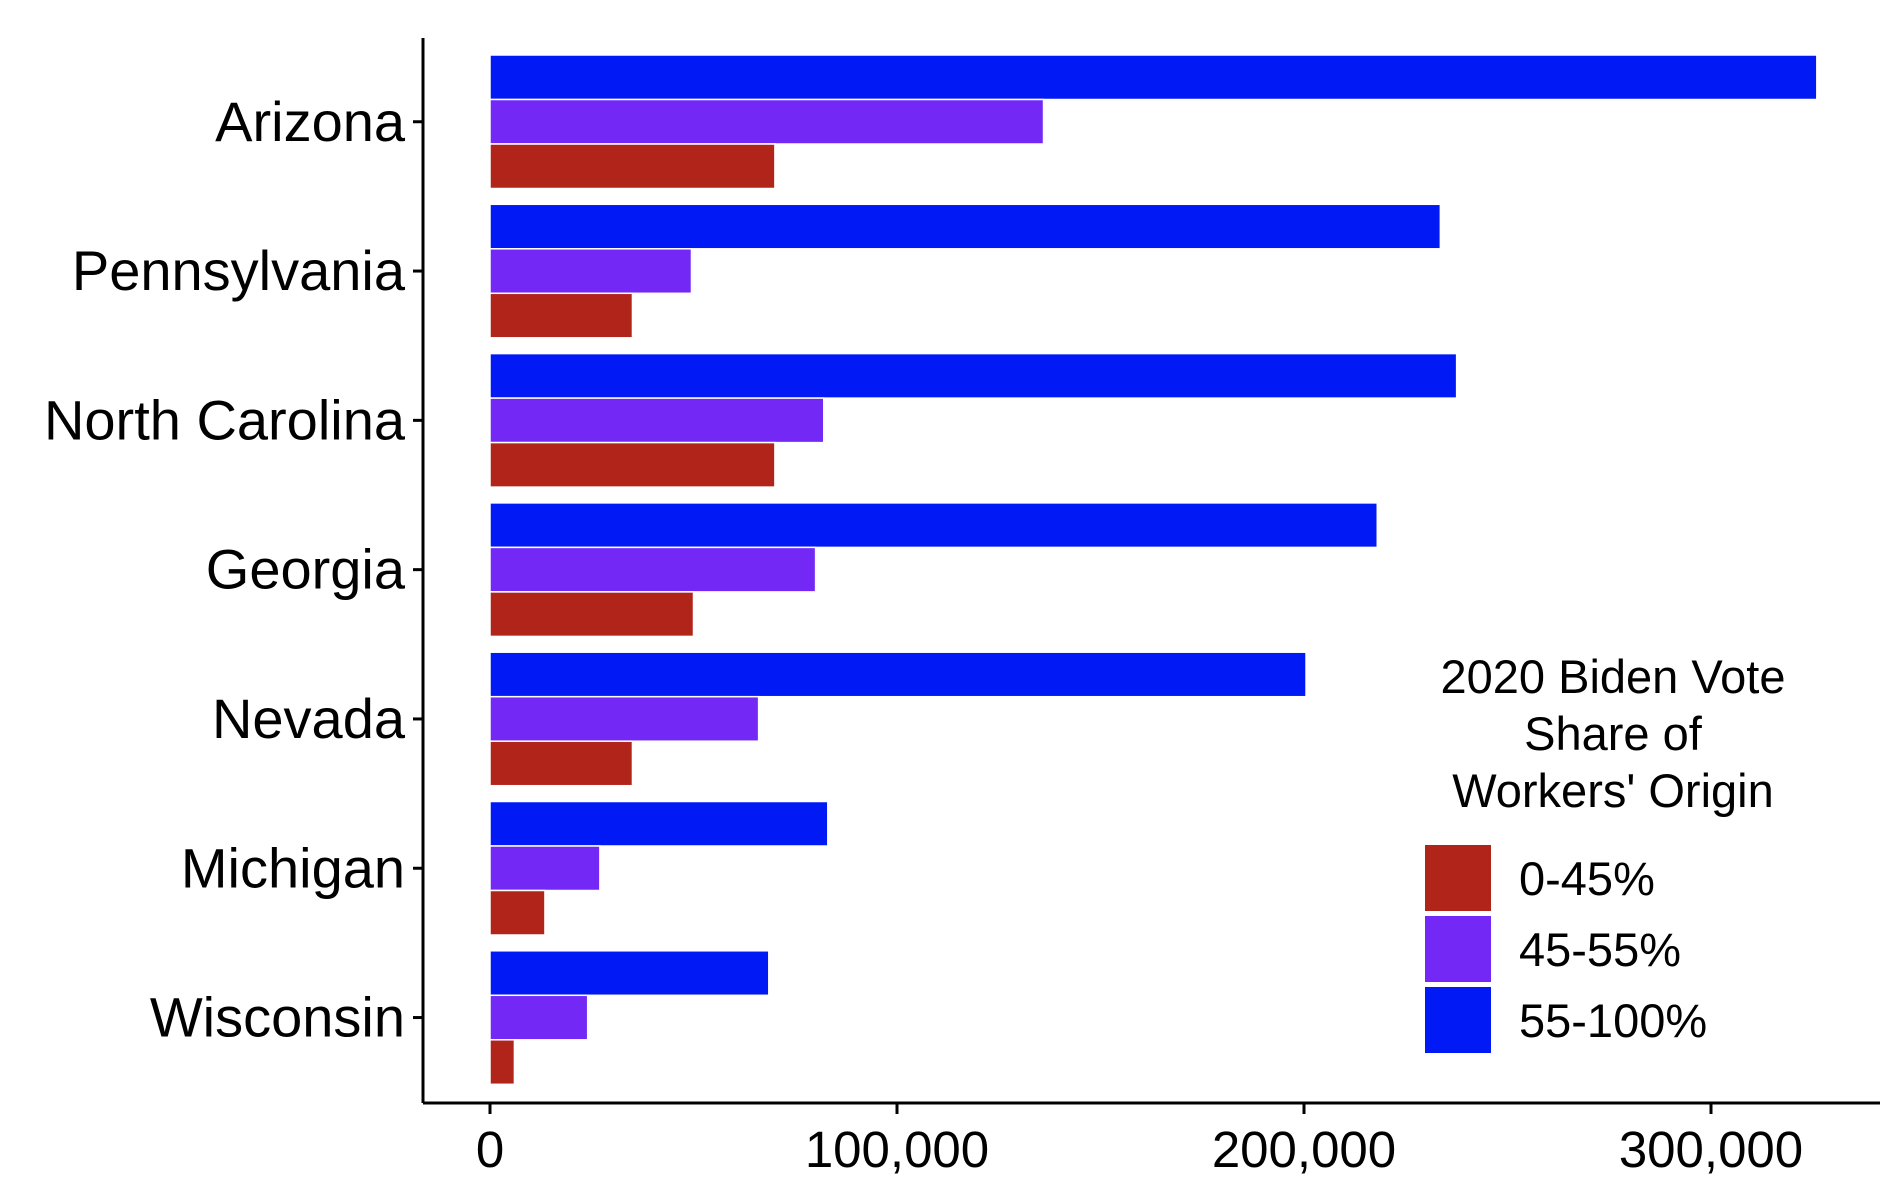 This screenshot has height=1202, width=1896. Describe the element at coordinates (657, 420) in the screenshot. I see `bar-north-carolina-45-55-` at that location.